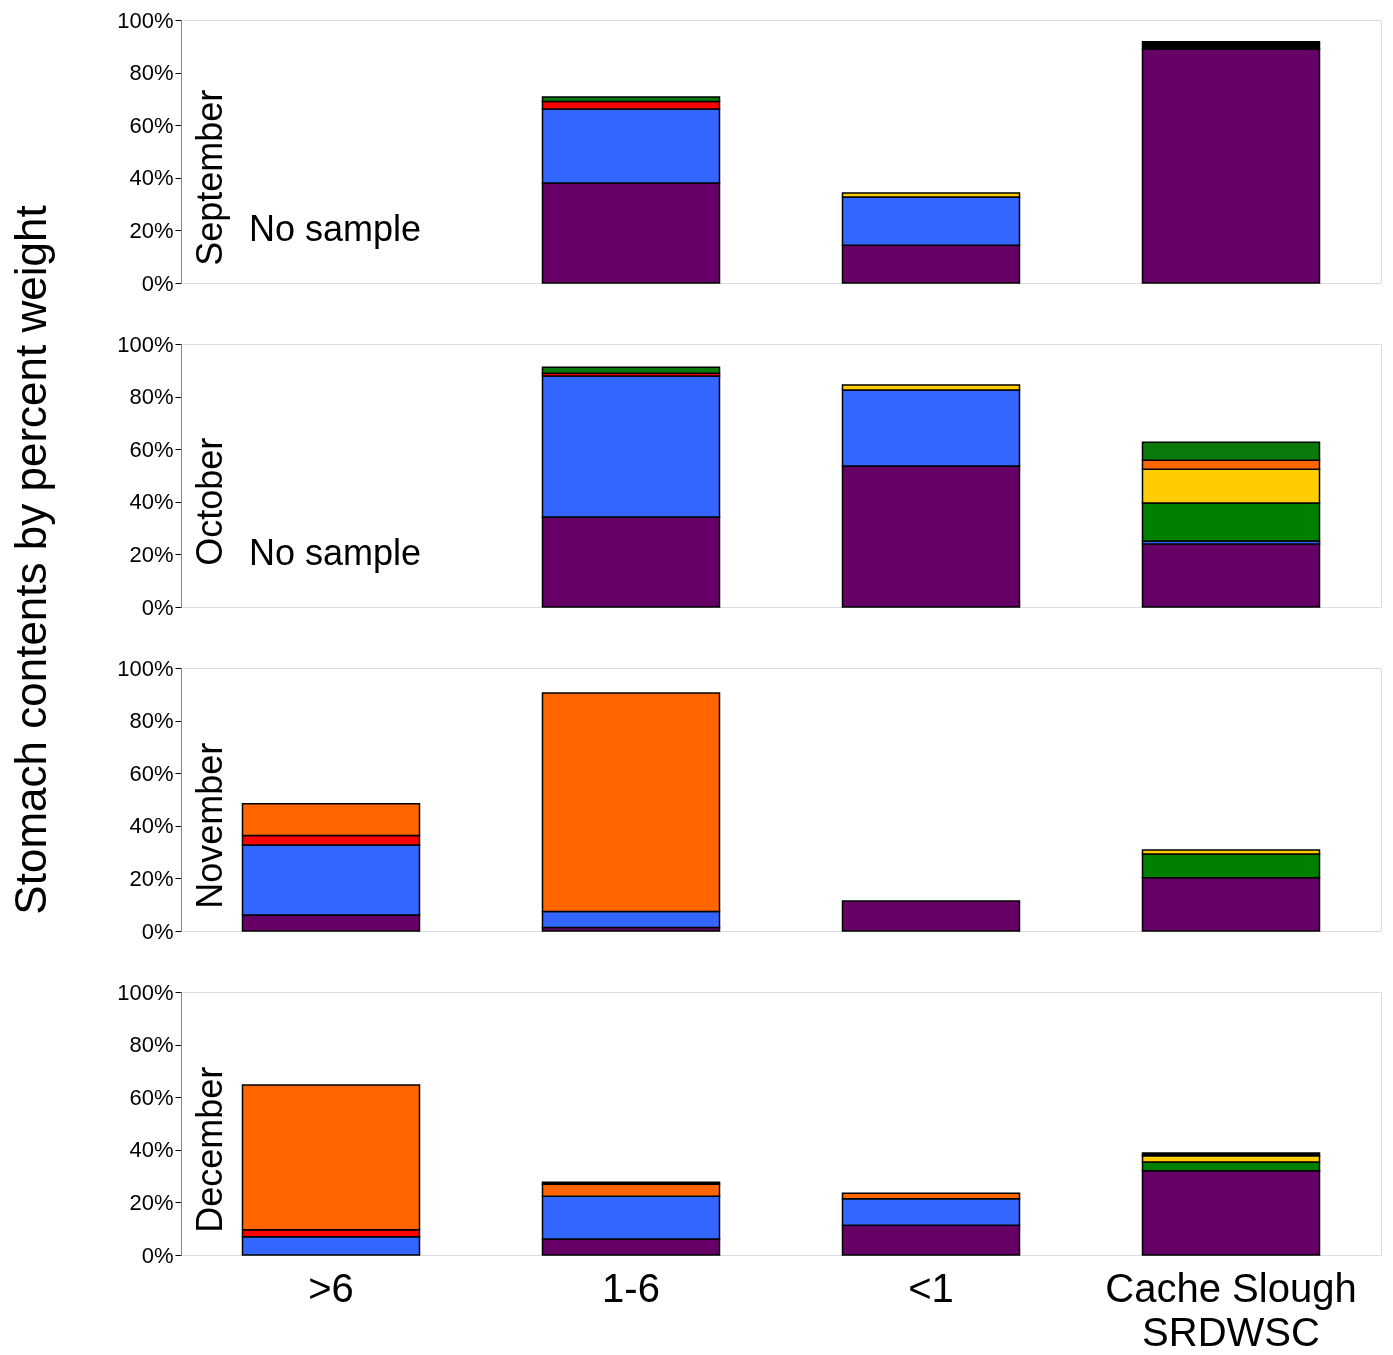  I want to click on text: October, so click(209, 501).